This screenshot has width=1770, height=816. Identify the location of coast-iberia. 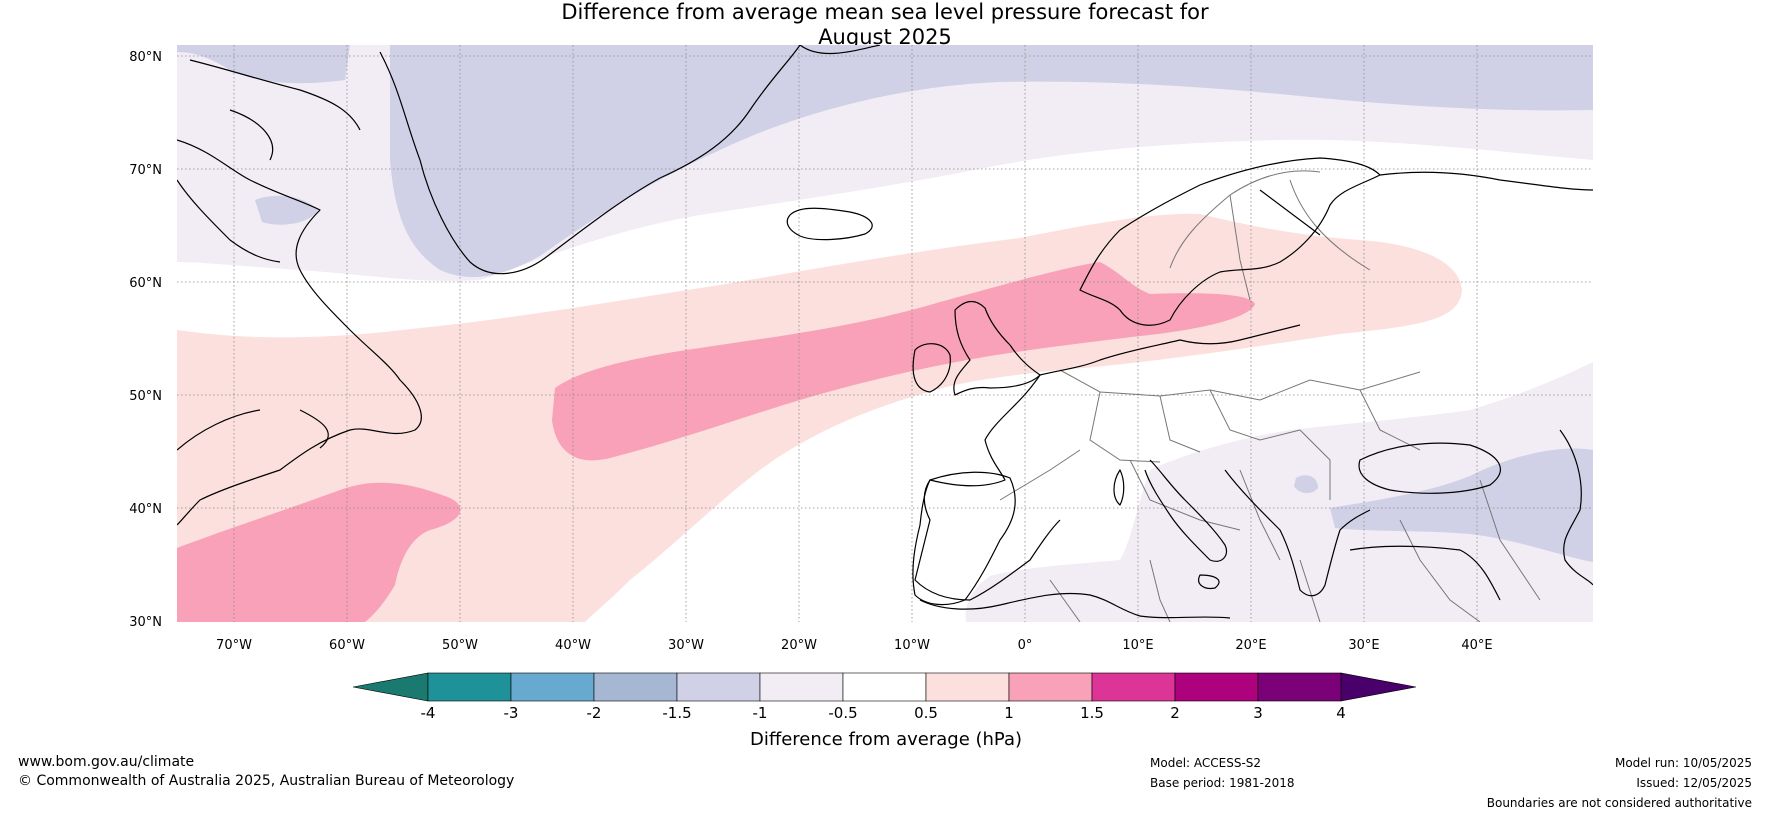
(964, 538).